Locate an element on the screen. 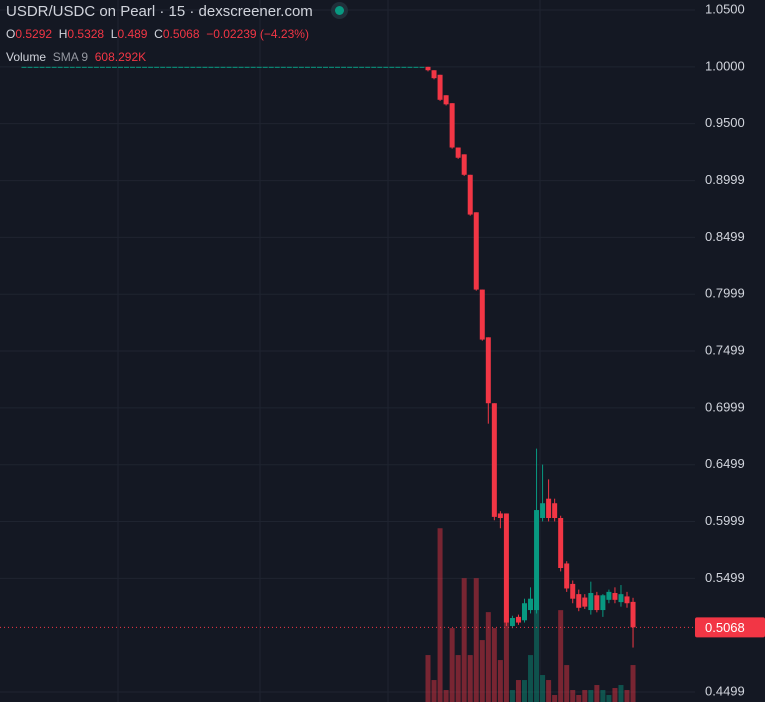 The width and height of the screenshot is (765, 702). y-tick-label: 0.7999 is located at coordinates (725, 293).